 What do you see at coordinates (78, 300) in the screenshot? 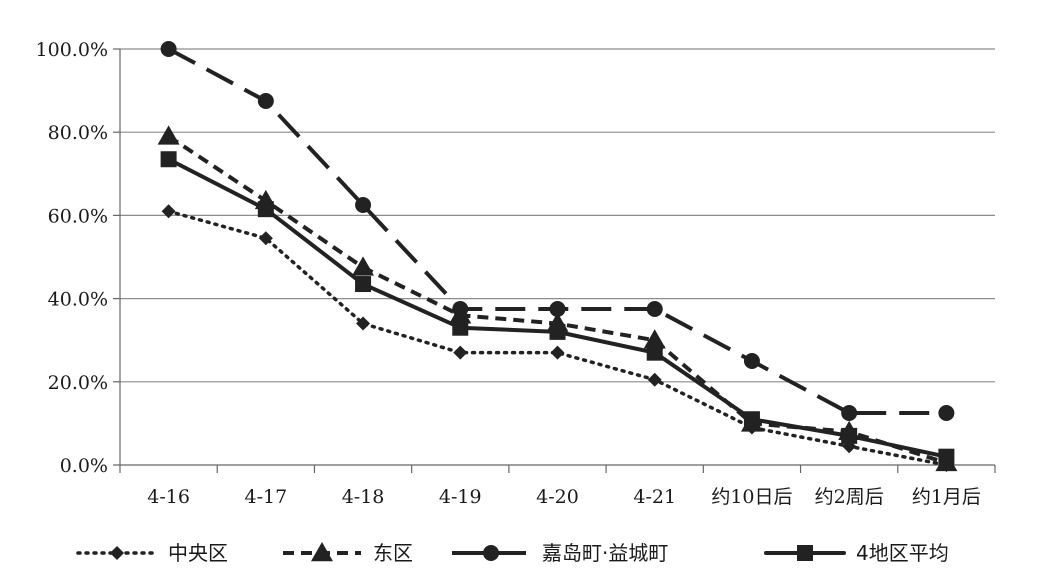
I see `y-tick-label: 40.0%` at bounding box center [78, 300].